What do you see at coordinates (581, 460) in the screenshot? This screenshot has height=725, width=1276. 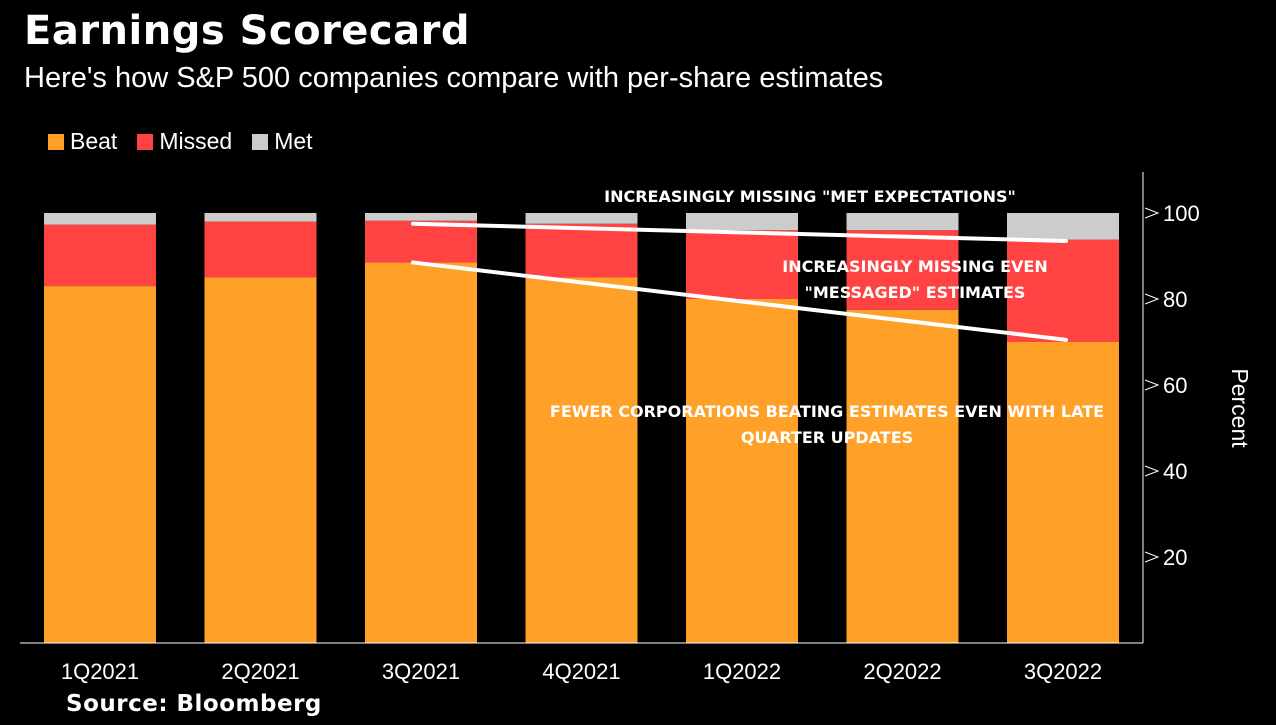 I see `bar-beat-4q2021` at bounding box center [581, 460].